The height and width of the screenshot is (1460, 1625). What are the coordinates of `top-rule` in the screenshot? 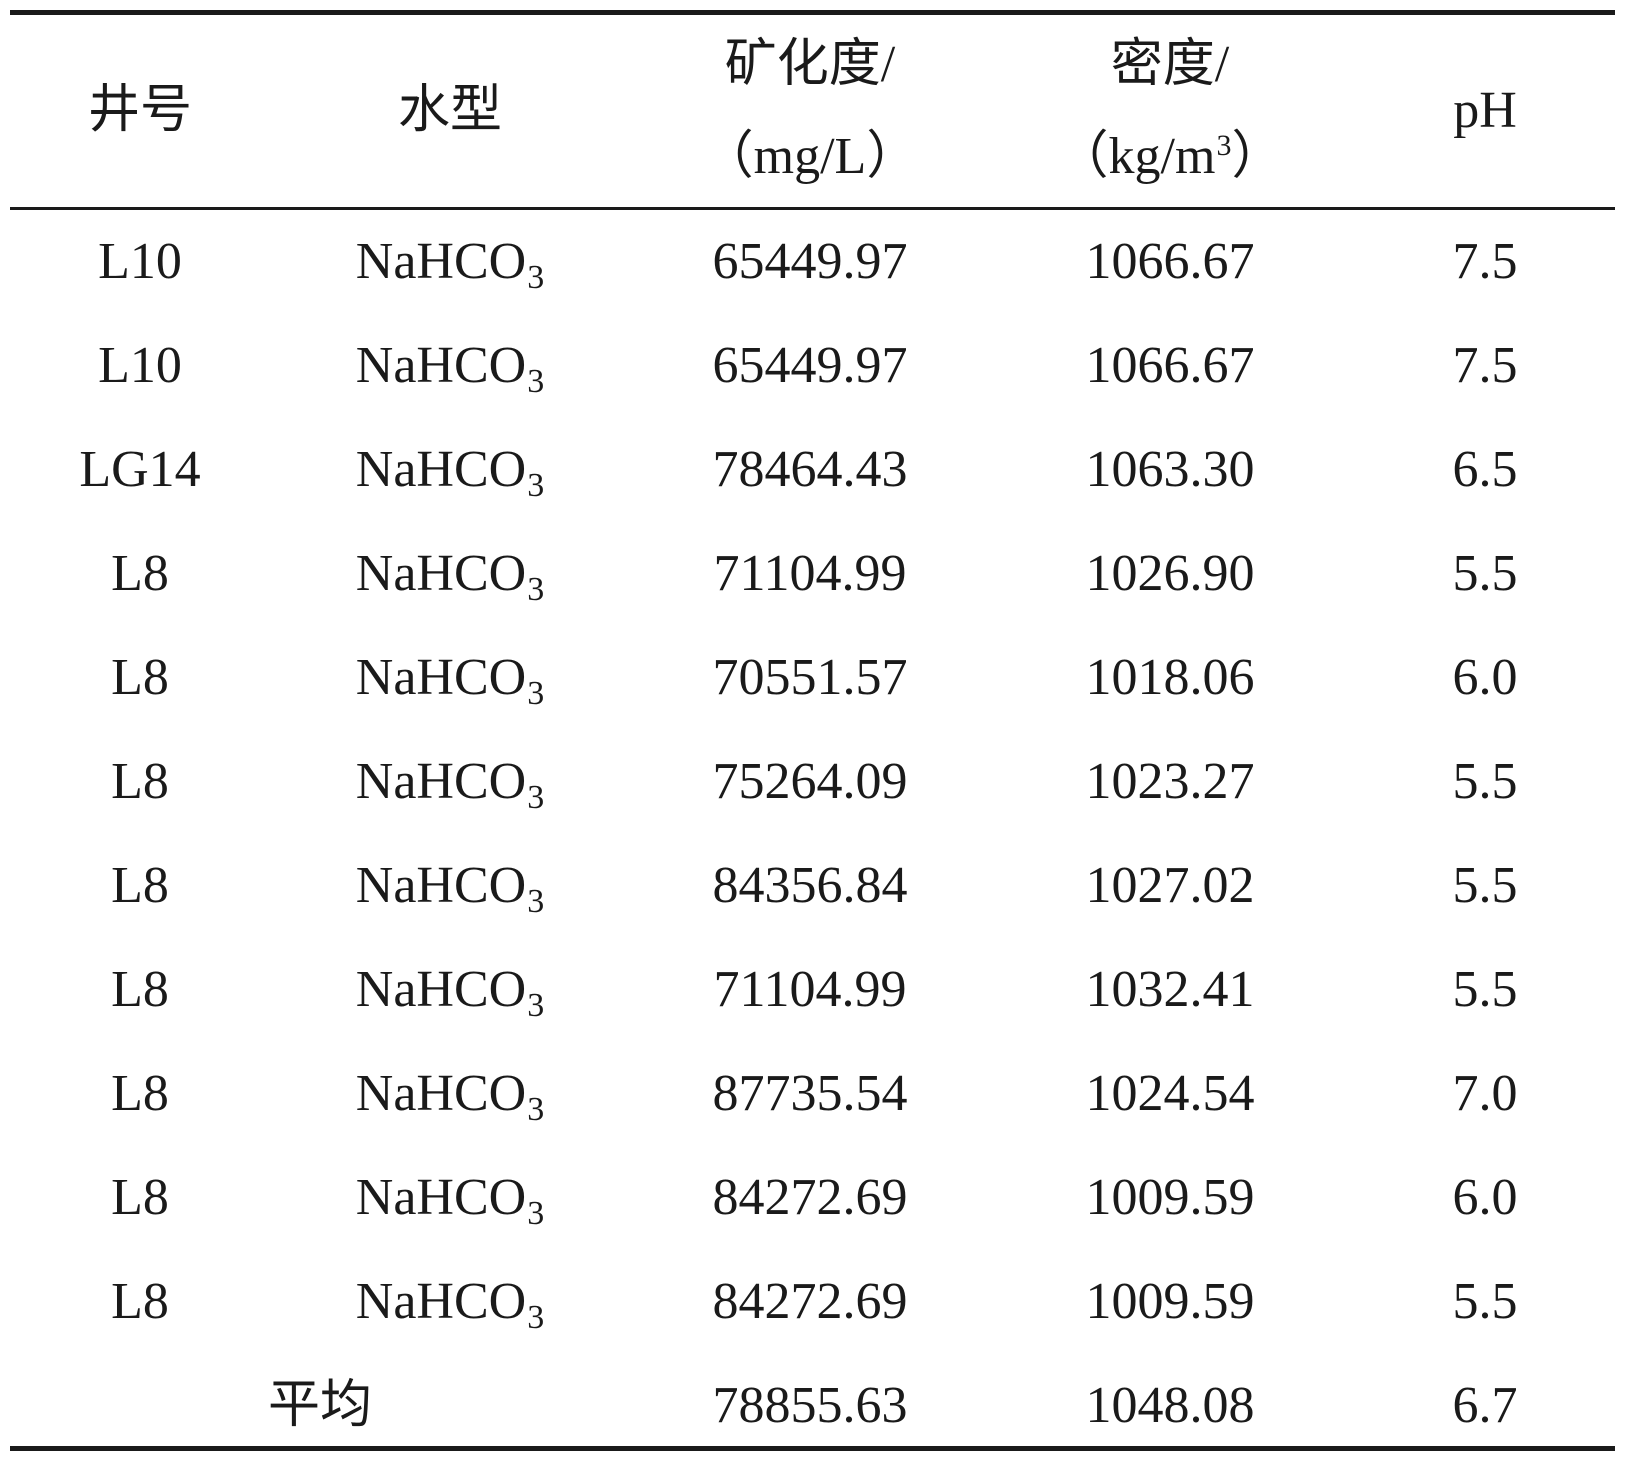 It's located at (812, 12).